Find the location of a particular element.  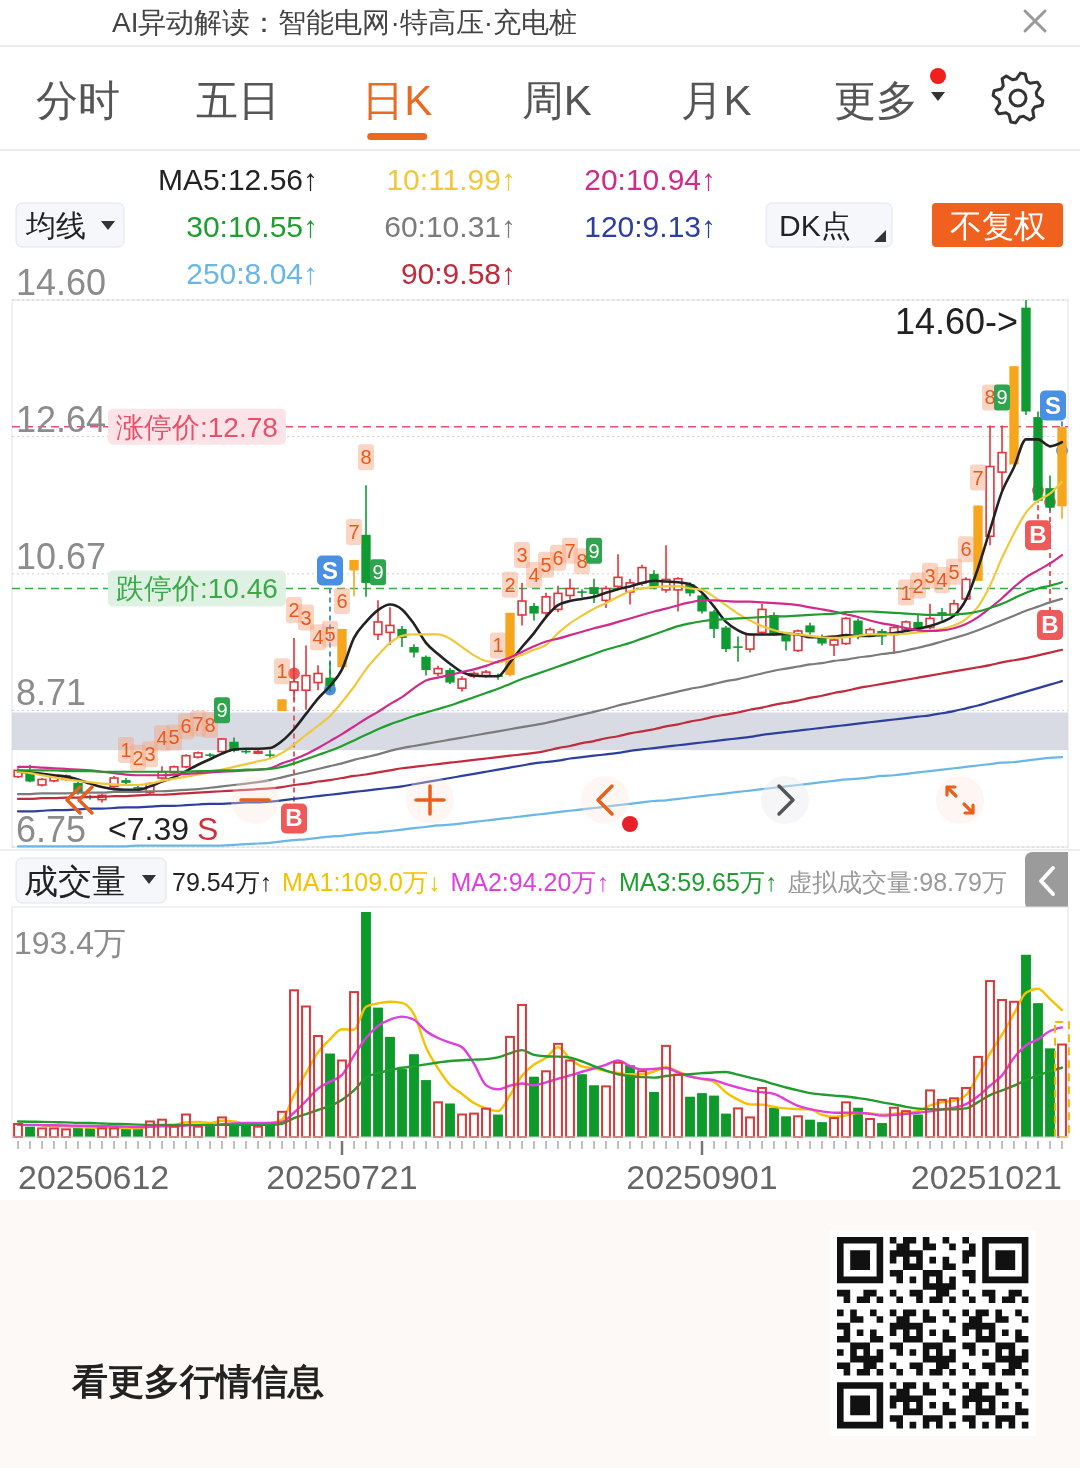

text: 不复权 is located at coordinates (997, 226).